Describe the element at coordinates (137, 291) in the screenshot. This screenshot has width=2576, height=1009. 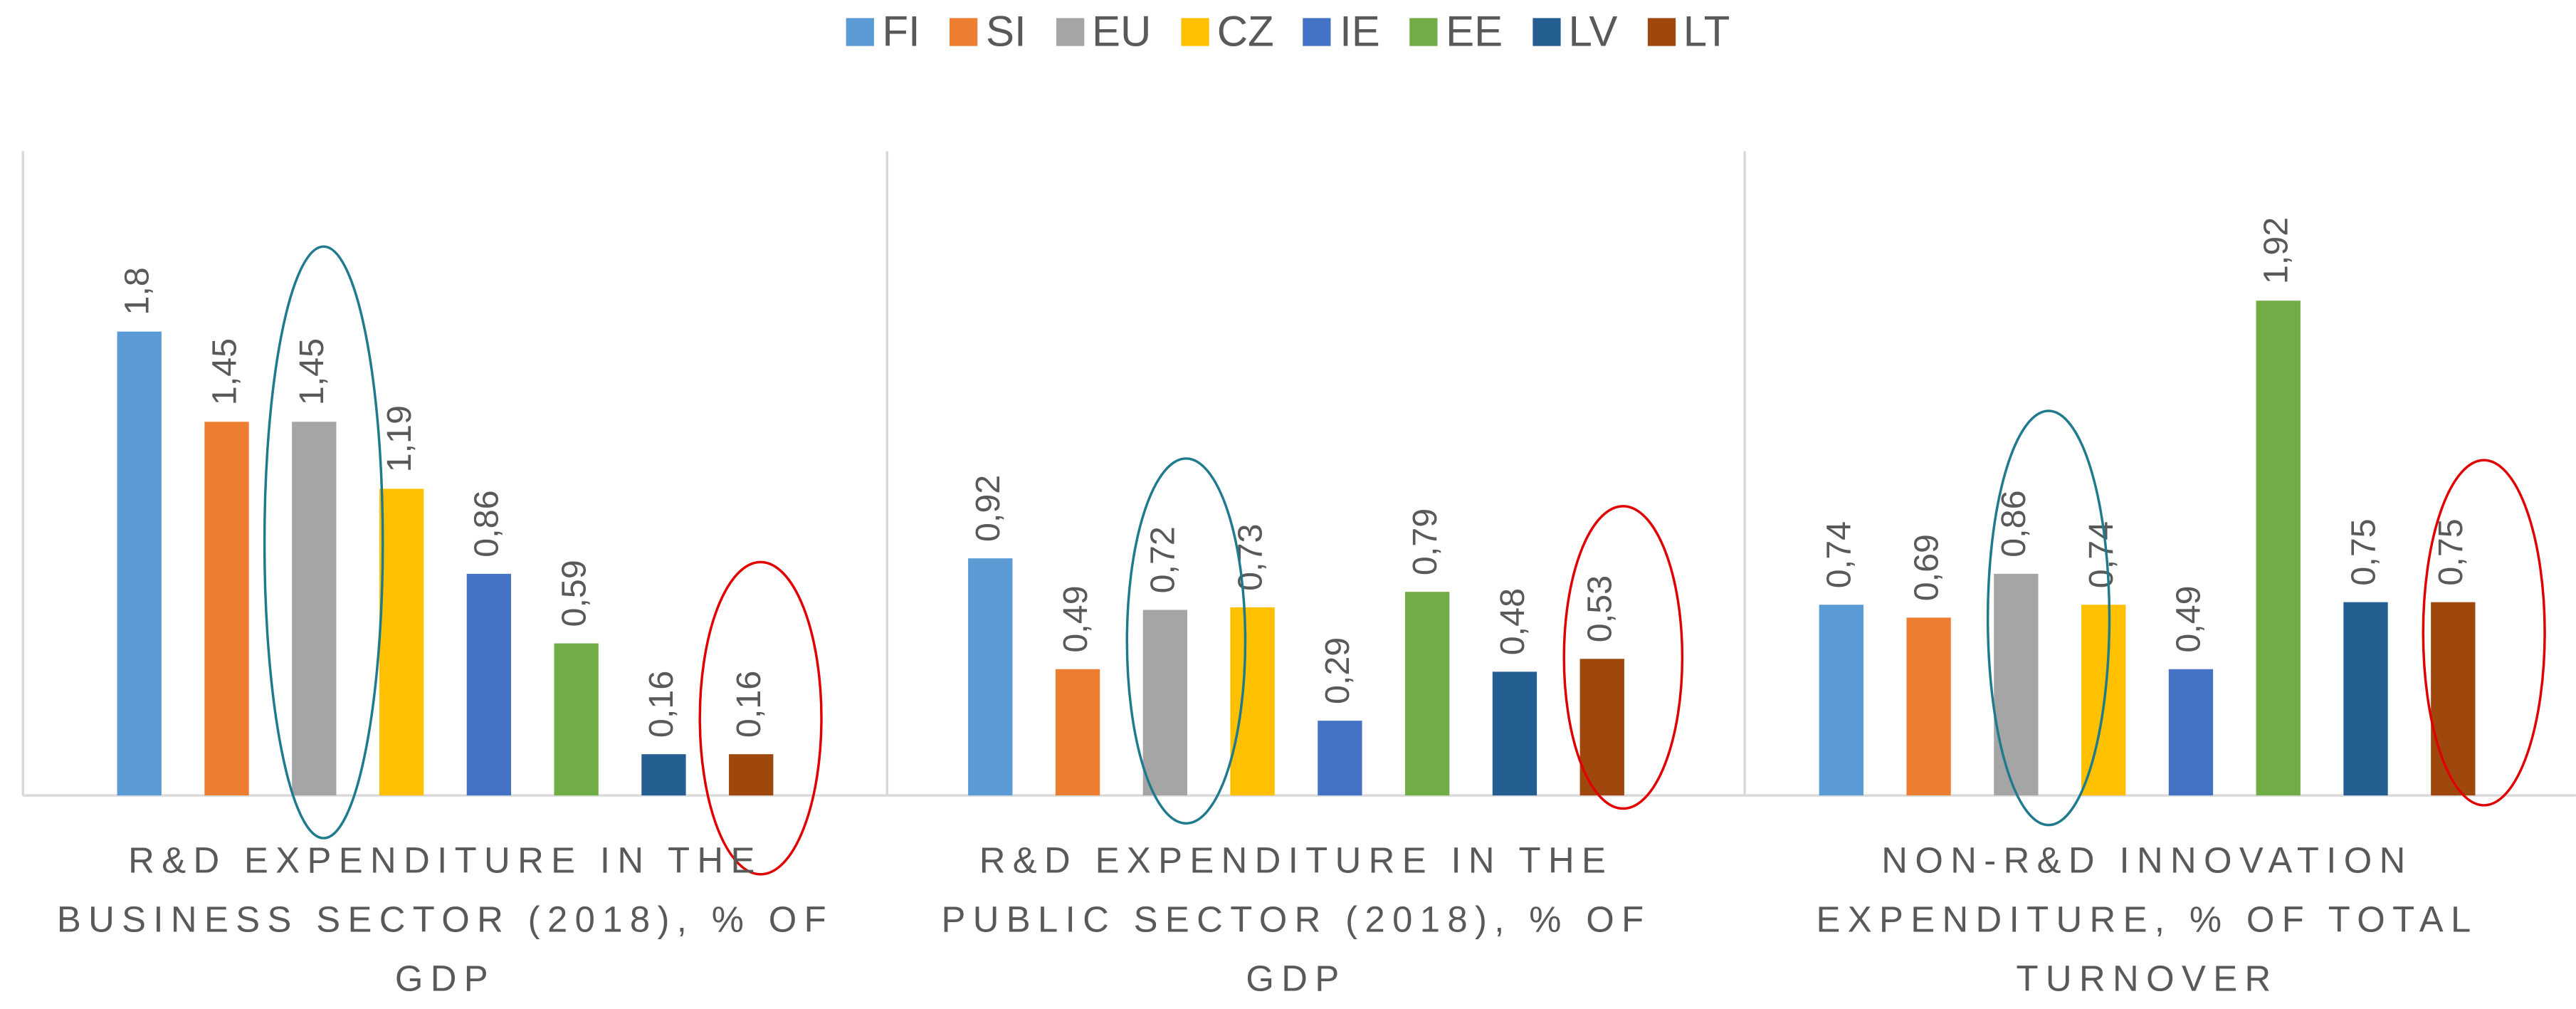
I see `data-label: 1,8` at that location.